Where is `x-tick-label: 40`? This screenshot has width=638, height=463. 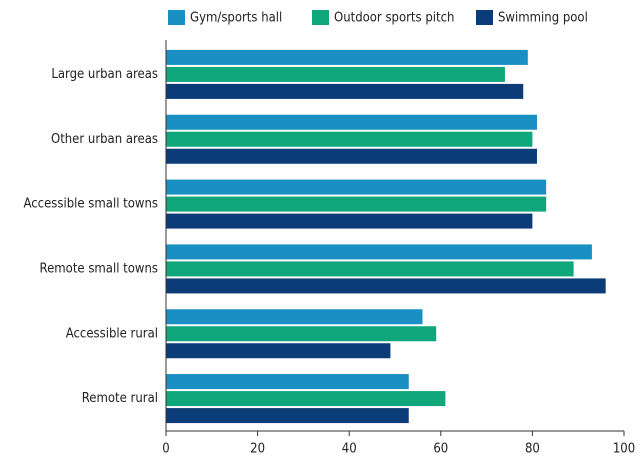
x-tick-label: 40 is located at coordinates (349, 449).